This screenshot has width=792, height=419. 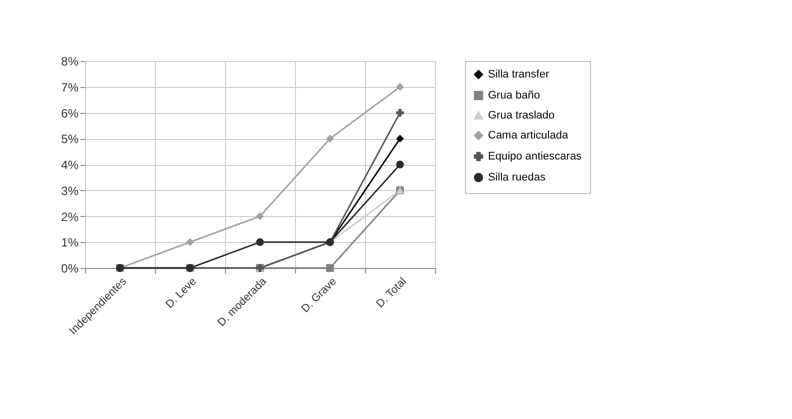 What do you see at coordinates (535, 156) in the screenshot?
I see `legend-label: Equipo antiescaras` at bounding box center [535, 156].